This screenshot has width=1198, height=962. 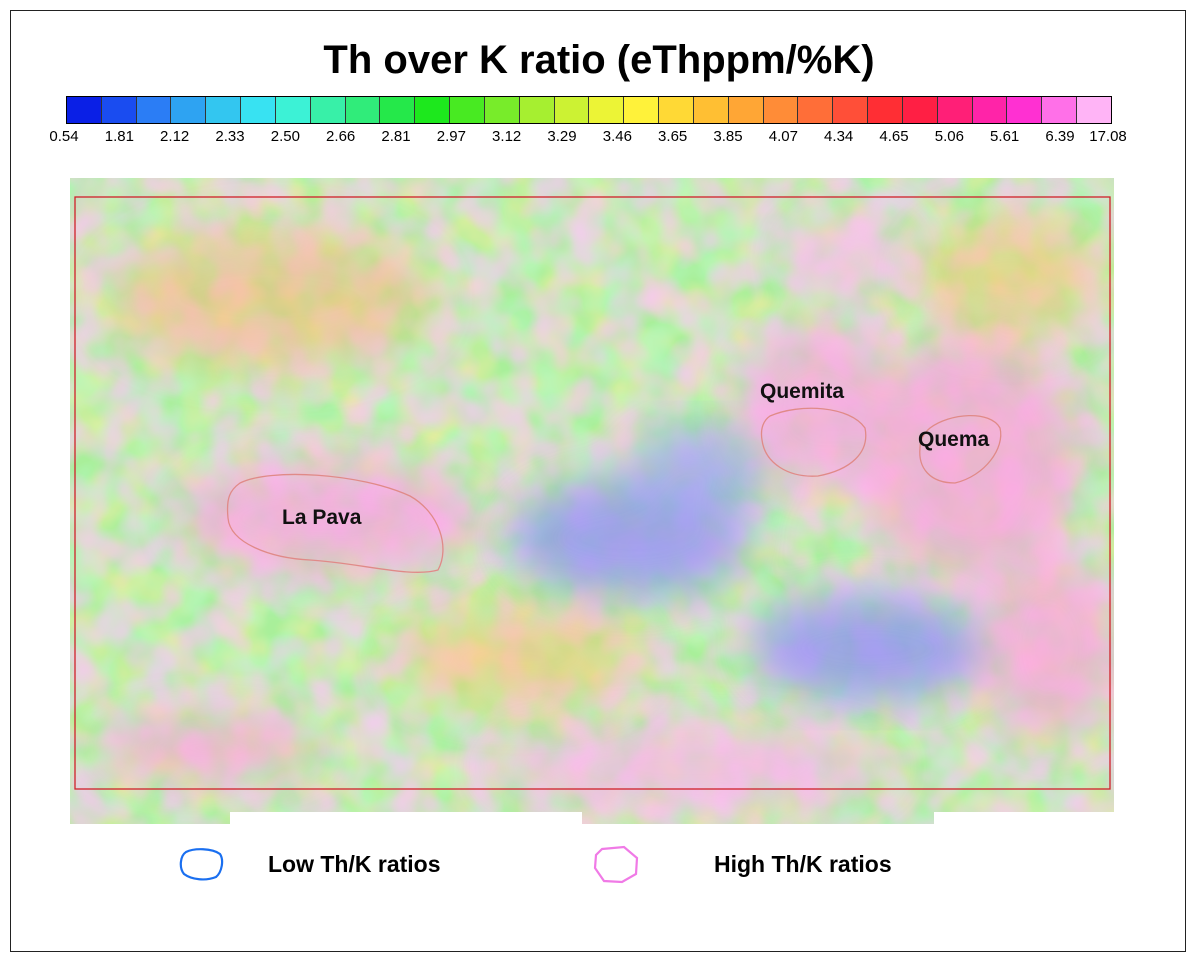 I want to click on high-outline-icon, so click(x=616, y=864).